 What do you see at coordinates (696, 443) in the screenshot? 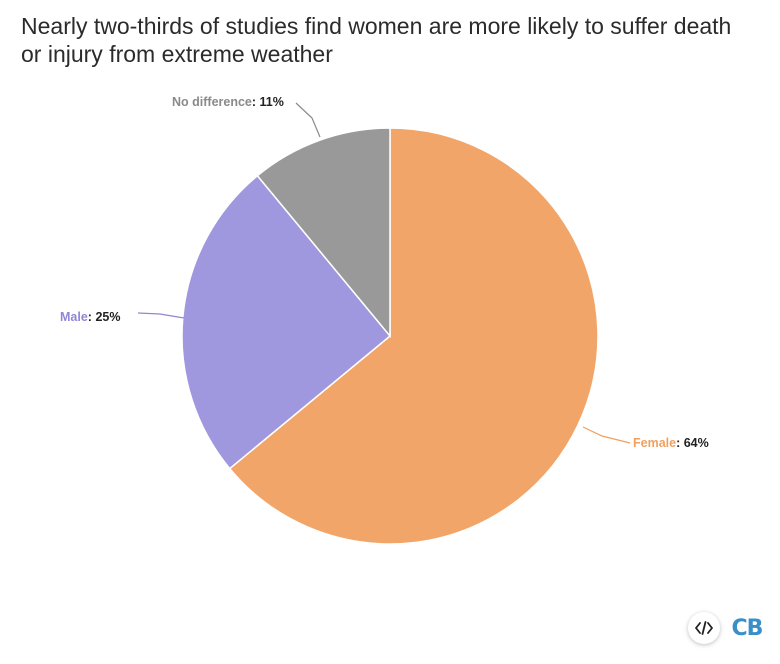
I see `slice-label-value: 64%` at bounding box center [696, 443].